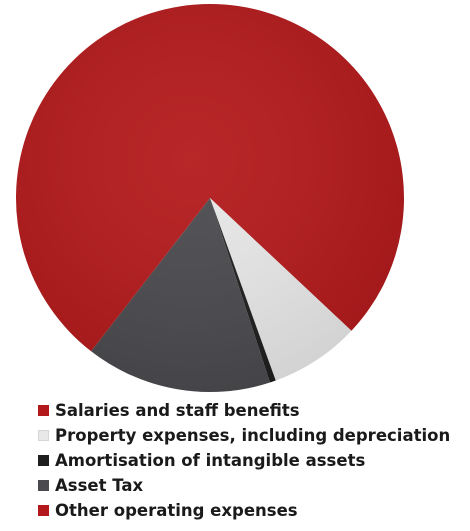 Image resolution: width=470 pixels, height=531 pixels. I want to click on legend-item-salaries: Salaries and staff benefits, so click(244, 410).